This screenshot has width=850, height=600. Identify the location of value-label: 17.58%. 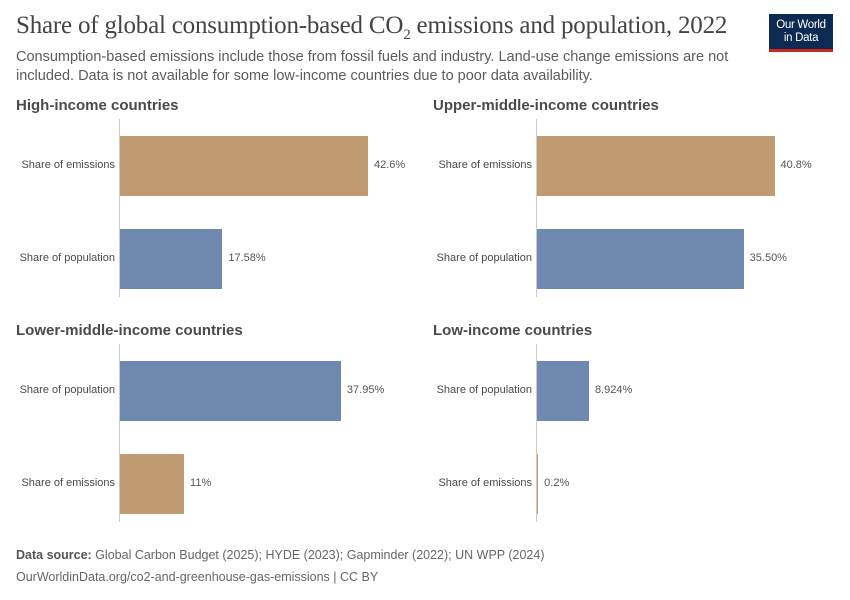
(247, 258).